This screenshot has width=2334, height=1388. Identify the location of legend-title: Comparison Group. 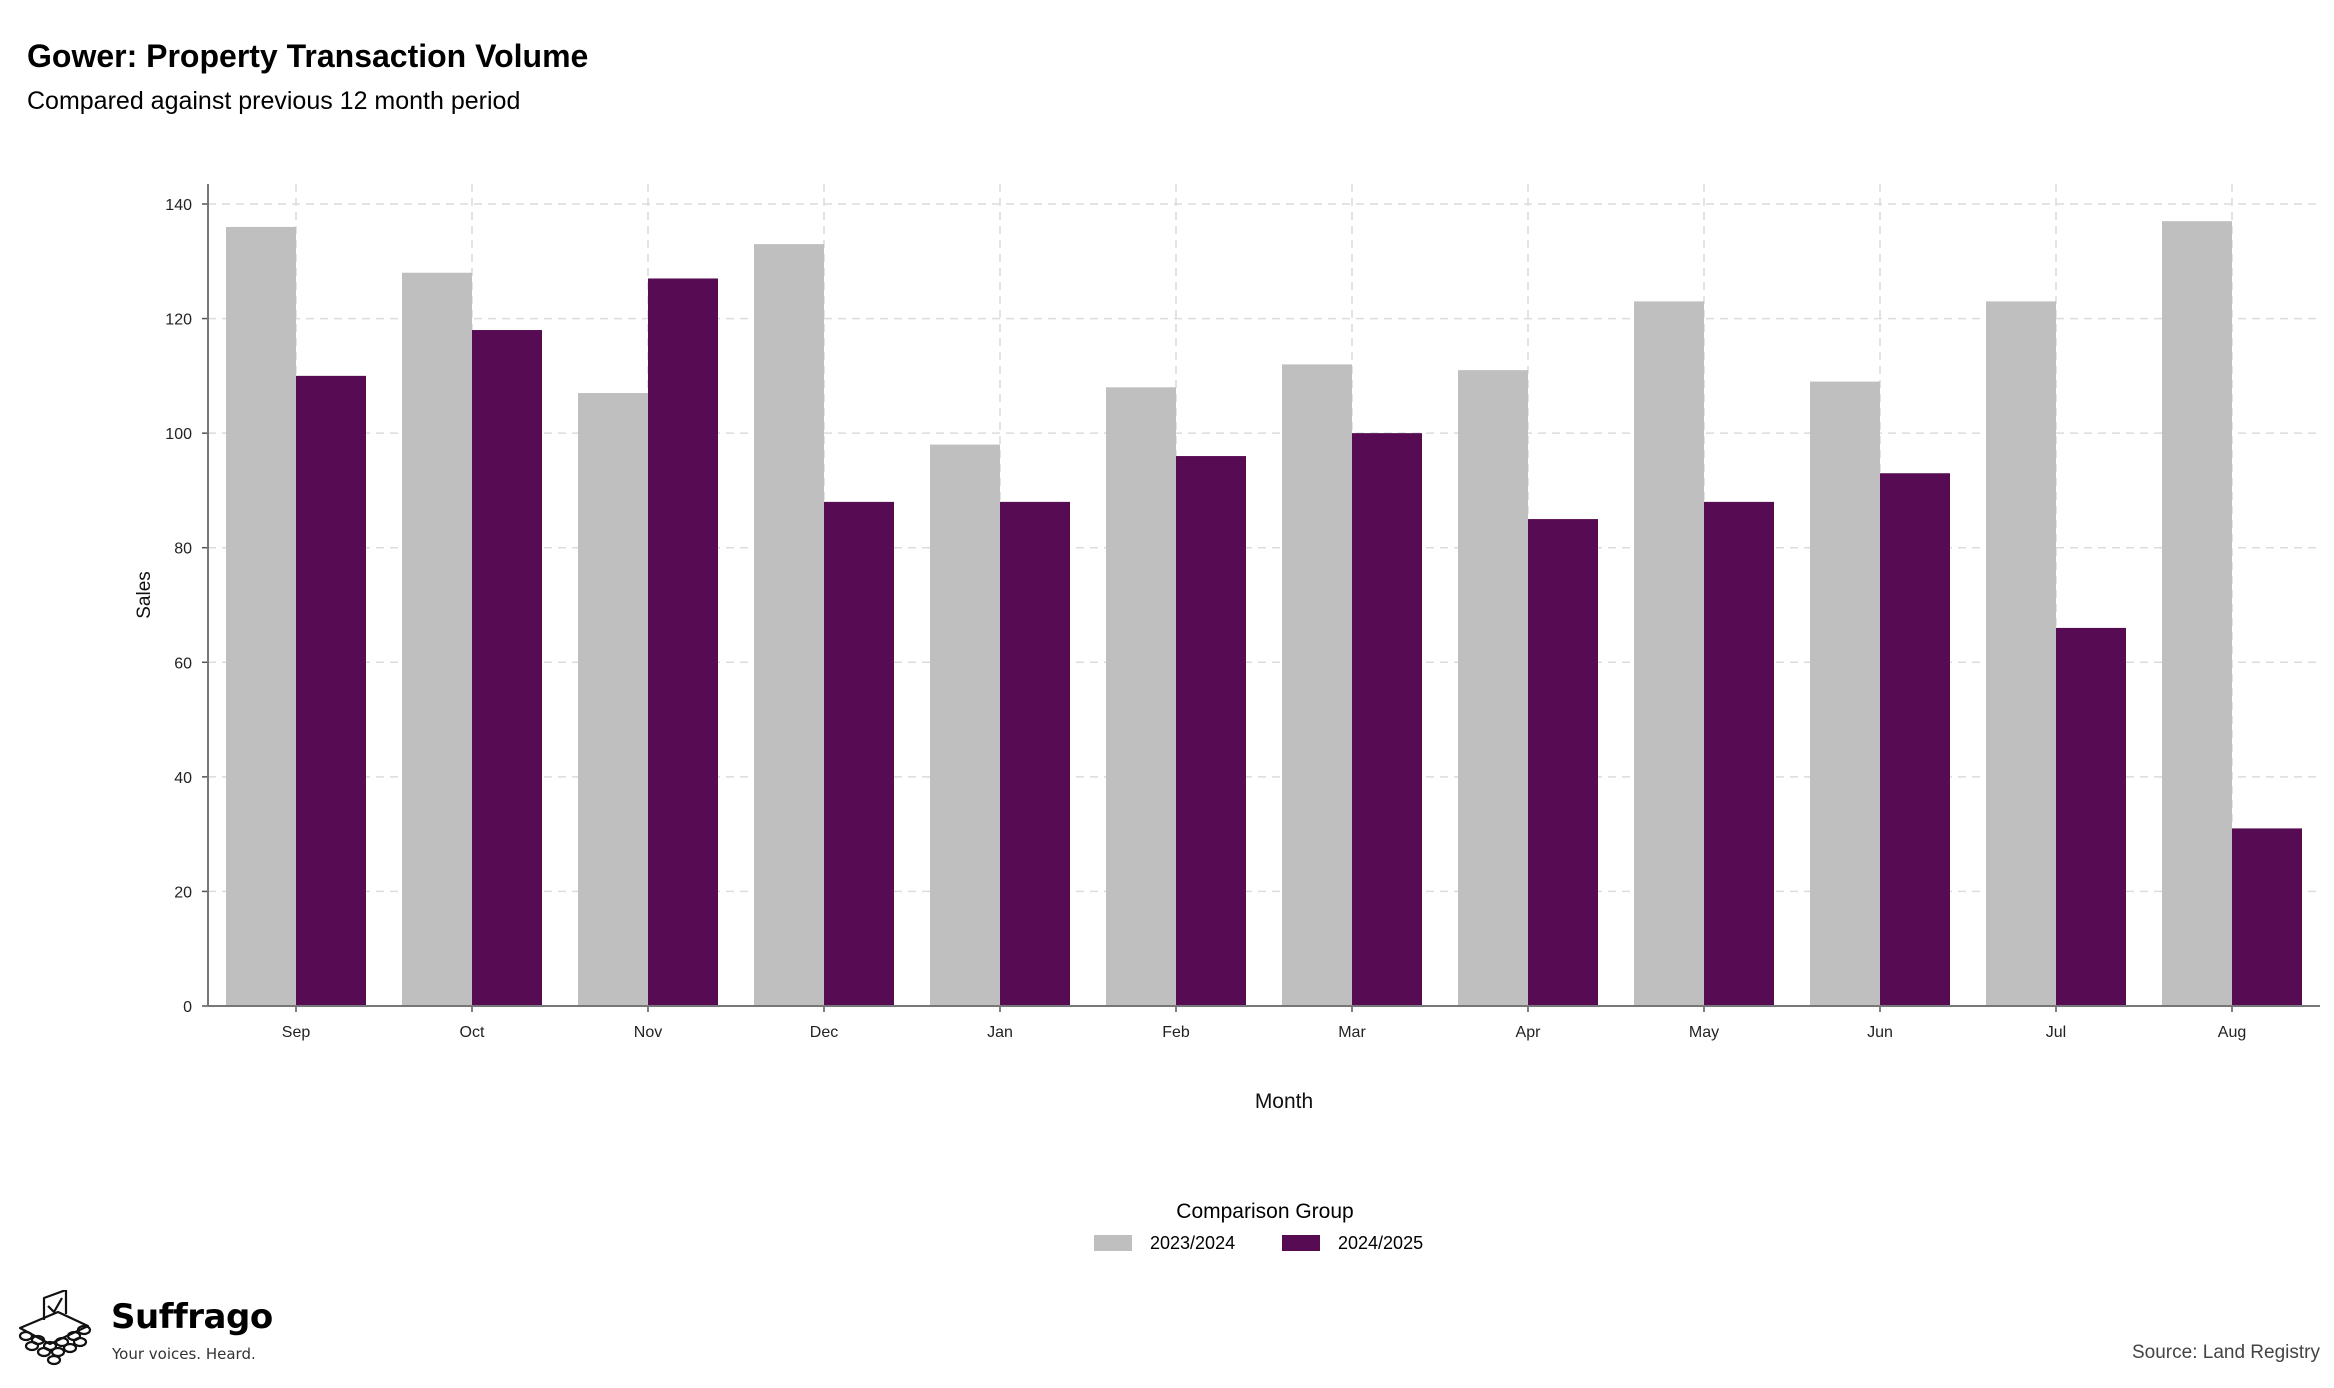
(1265, 1211).